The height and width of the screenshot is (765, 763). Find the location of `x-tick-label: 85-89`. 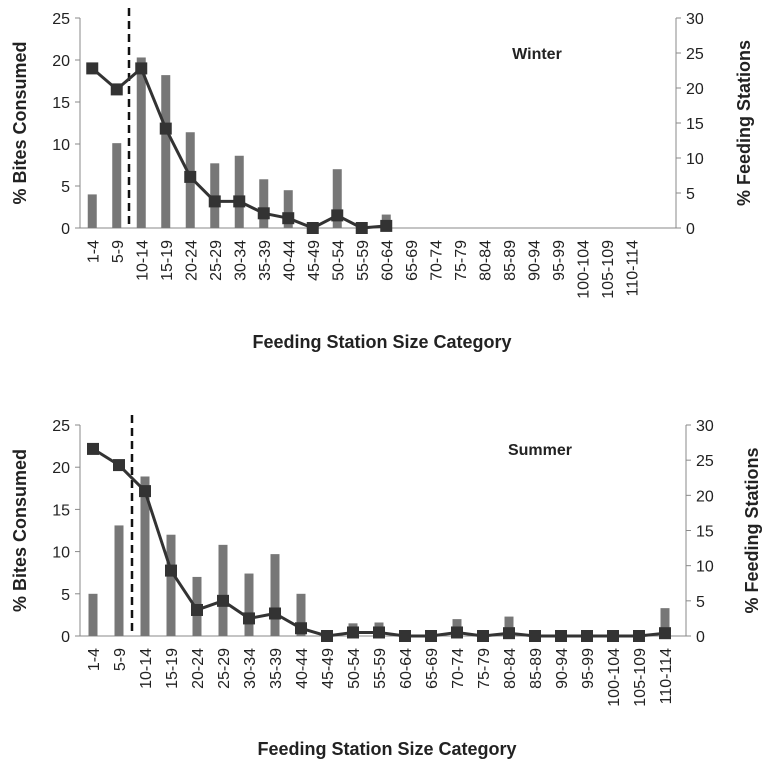

x-tick-label: 85-89 is located at coordinates (510, 260).